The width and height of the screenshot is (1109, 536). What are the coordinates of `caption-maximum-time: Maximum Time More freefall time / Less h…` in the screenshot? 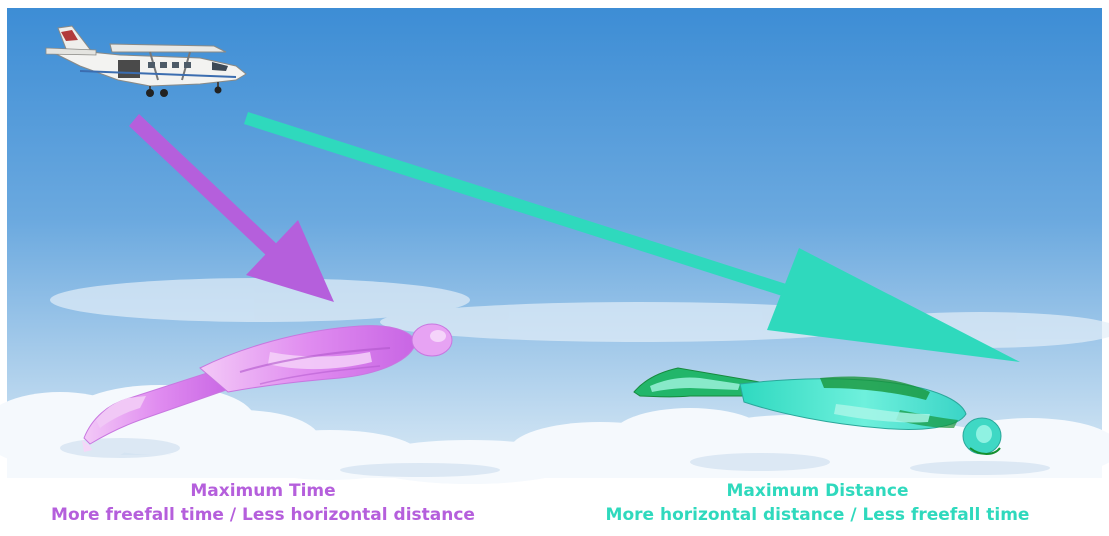 It's located at (263, 503).